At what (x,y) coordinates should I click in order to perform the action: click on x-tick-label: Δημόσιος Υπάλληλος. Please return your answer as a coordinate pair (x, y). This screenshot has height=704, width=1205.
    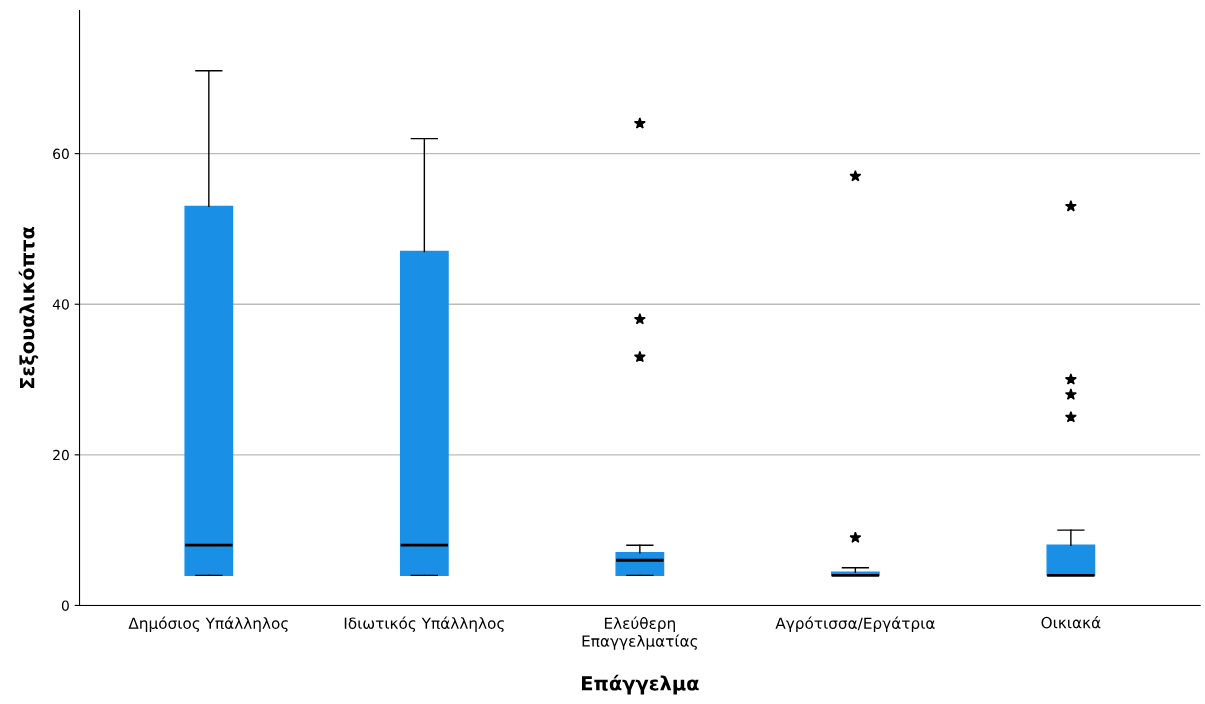
    Looking at the image, I should click on (208, 624).